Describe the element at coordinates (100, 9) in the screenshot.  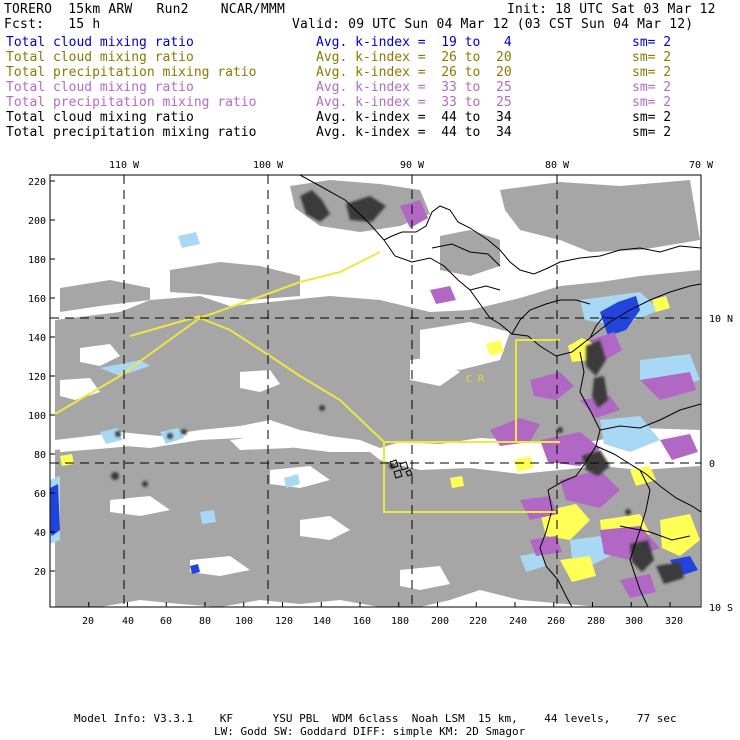
I see `model-resolution: 15km ARW` at that location.